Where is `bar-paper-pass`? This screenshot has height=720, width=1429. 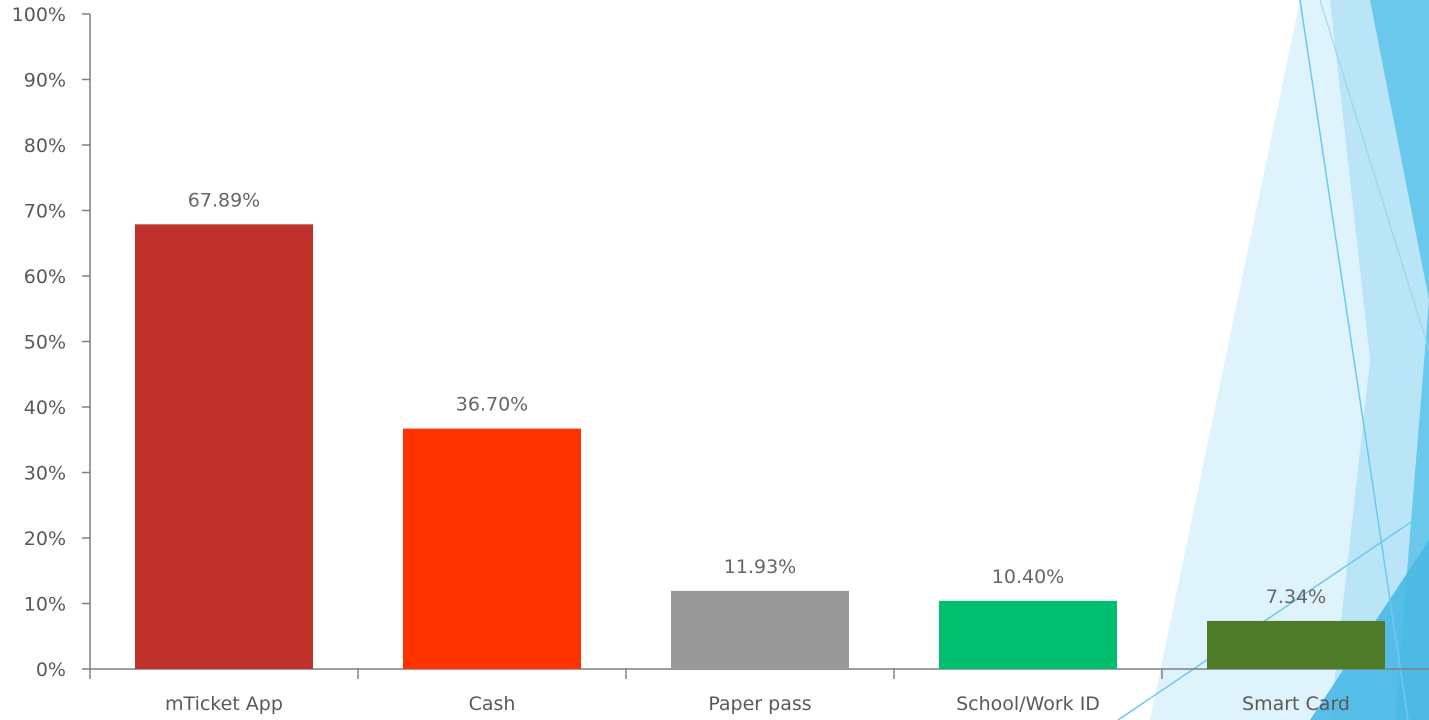
bar-paper-pass is located at coordinates (760, 629).